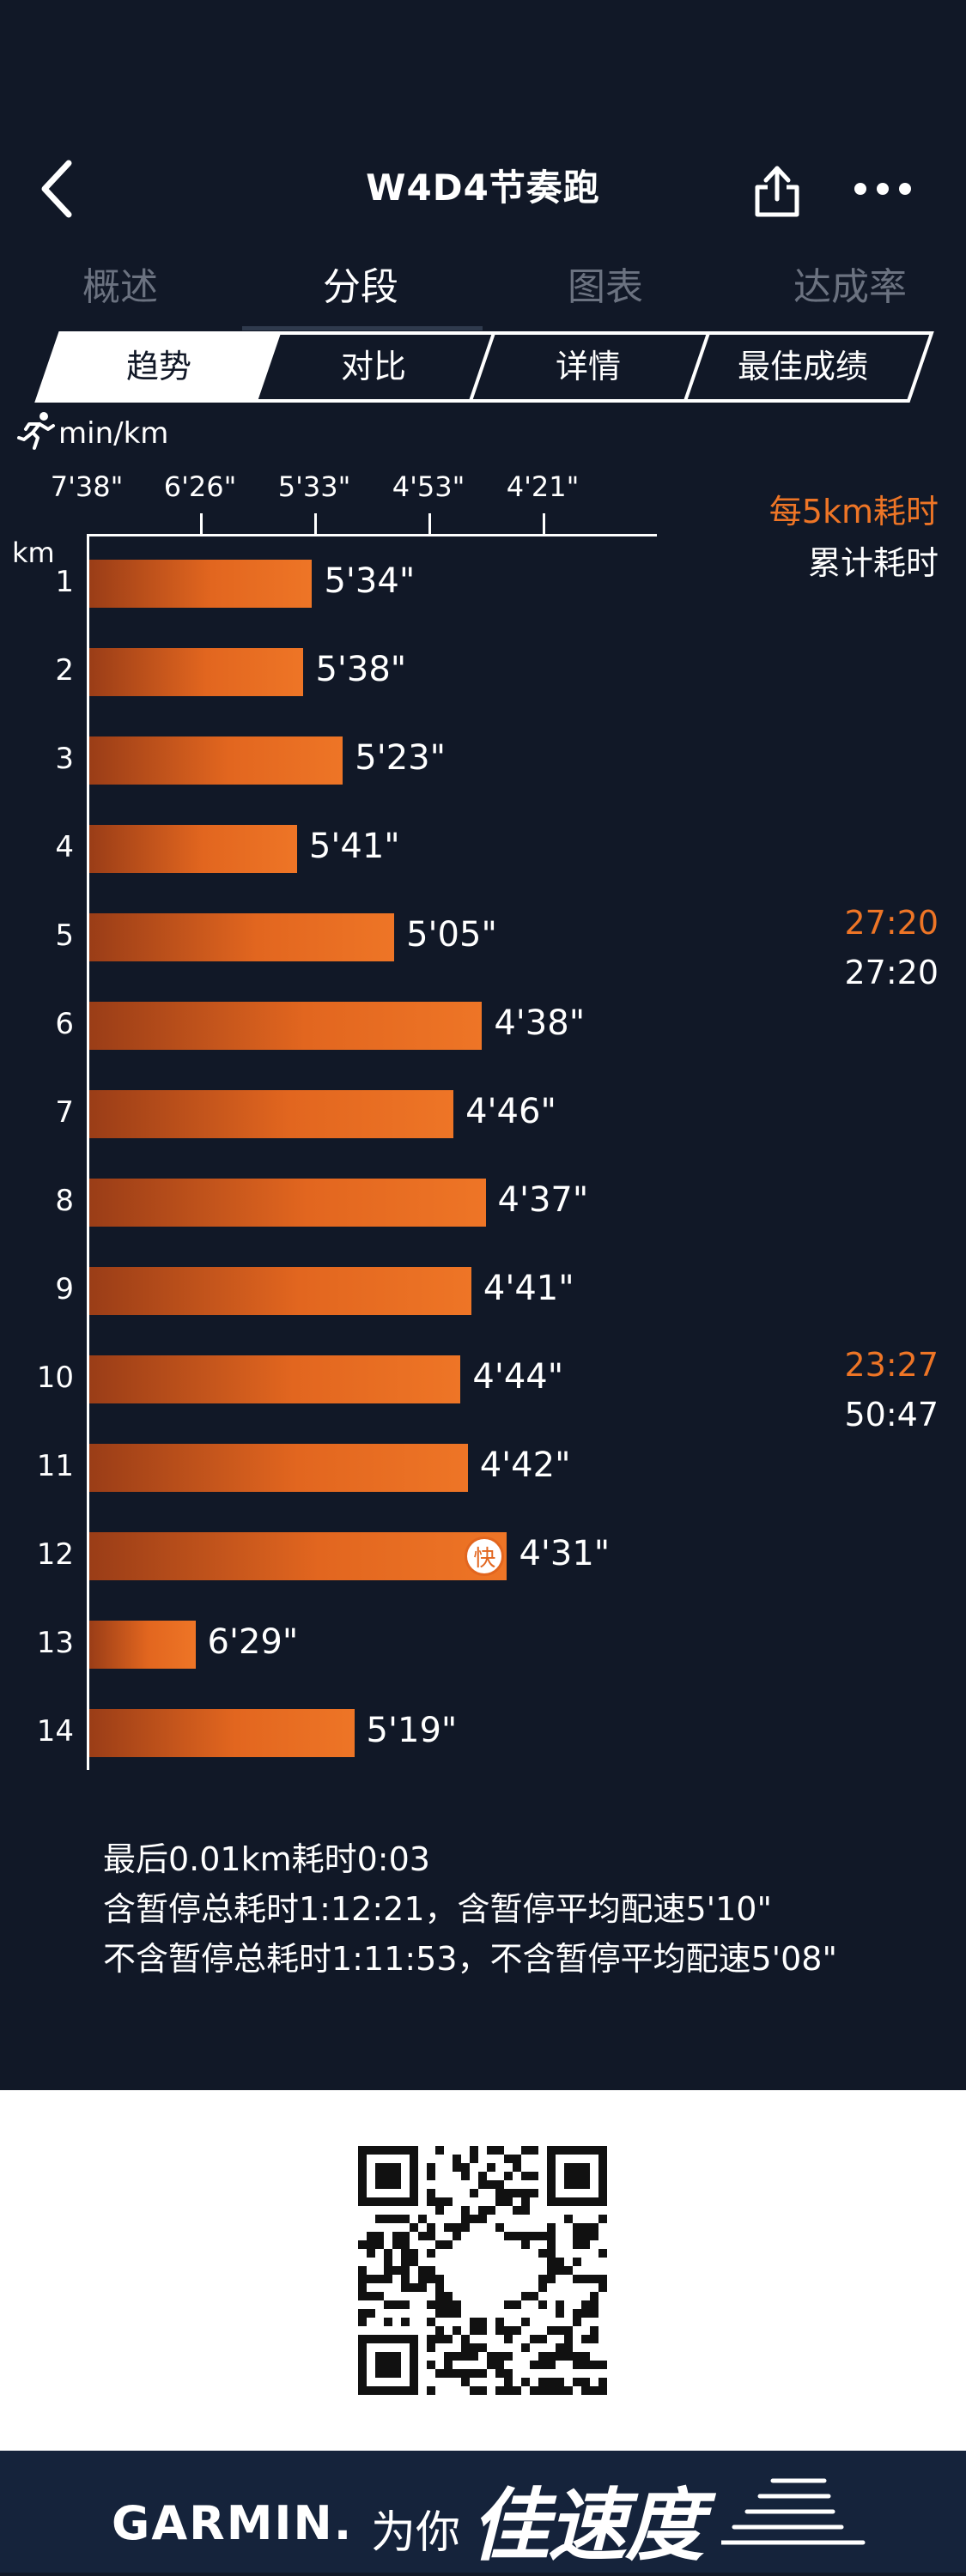  Describe the element at coordinates (518, 1377) in the screenshot. I see `pace-value-label: 4'44"` at that location.